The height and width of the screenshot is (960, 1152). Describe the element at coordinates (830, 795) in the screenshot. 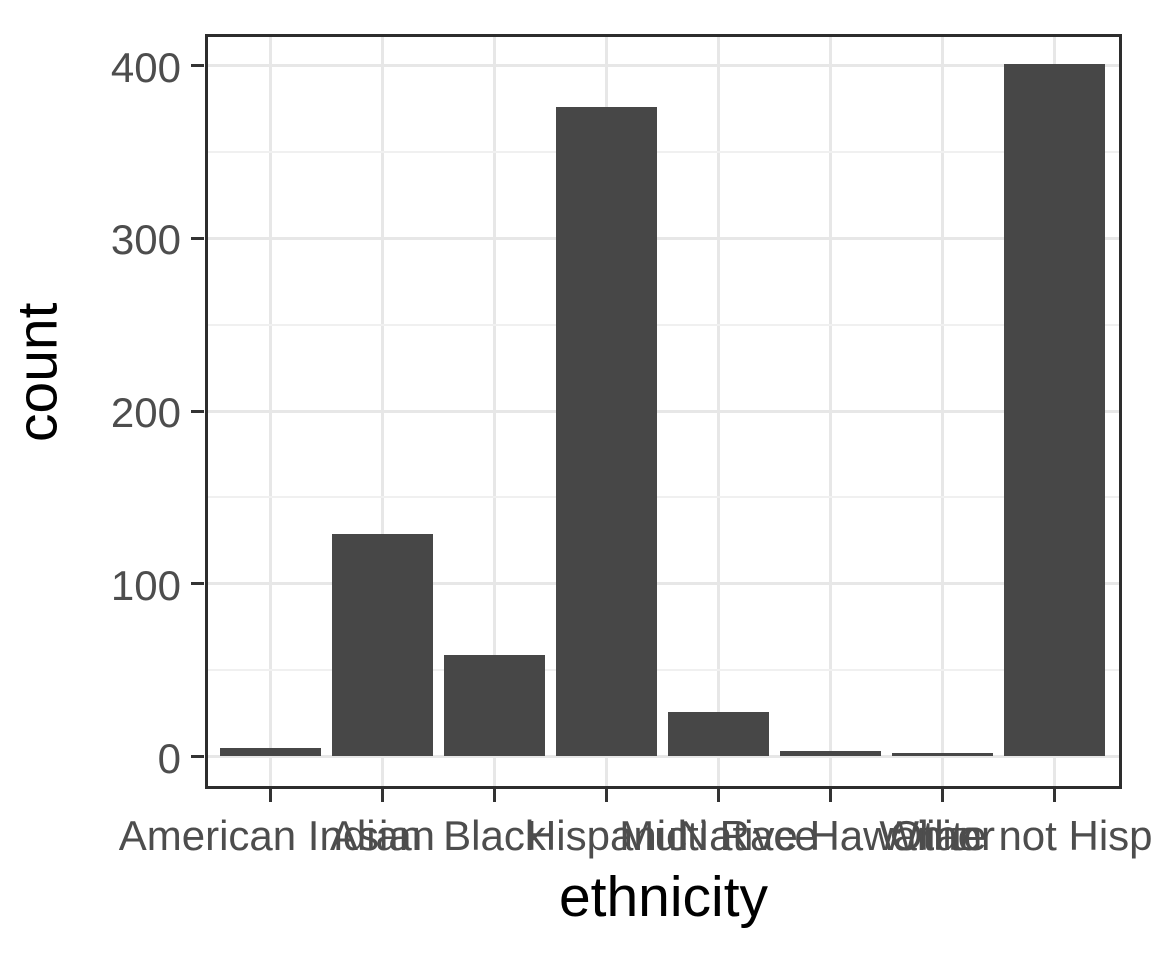

I see `x-tick-native-hawaiian` at that location.